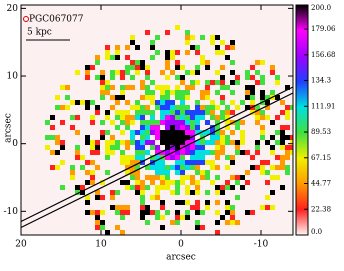  Describe the element at coordinates (321, 184) in the screenshot. I see `colorbar-tick-label: 44.77` at that location.